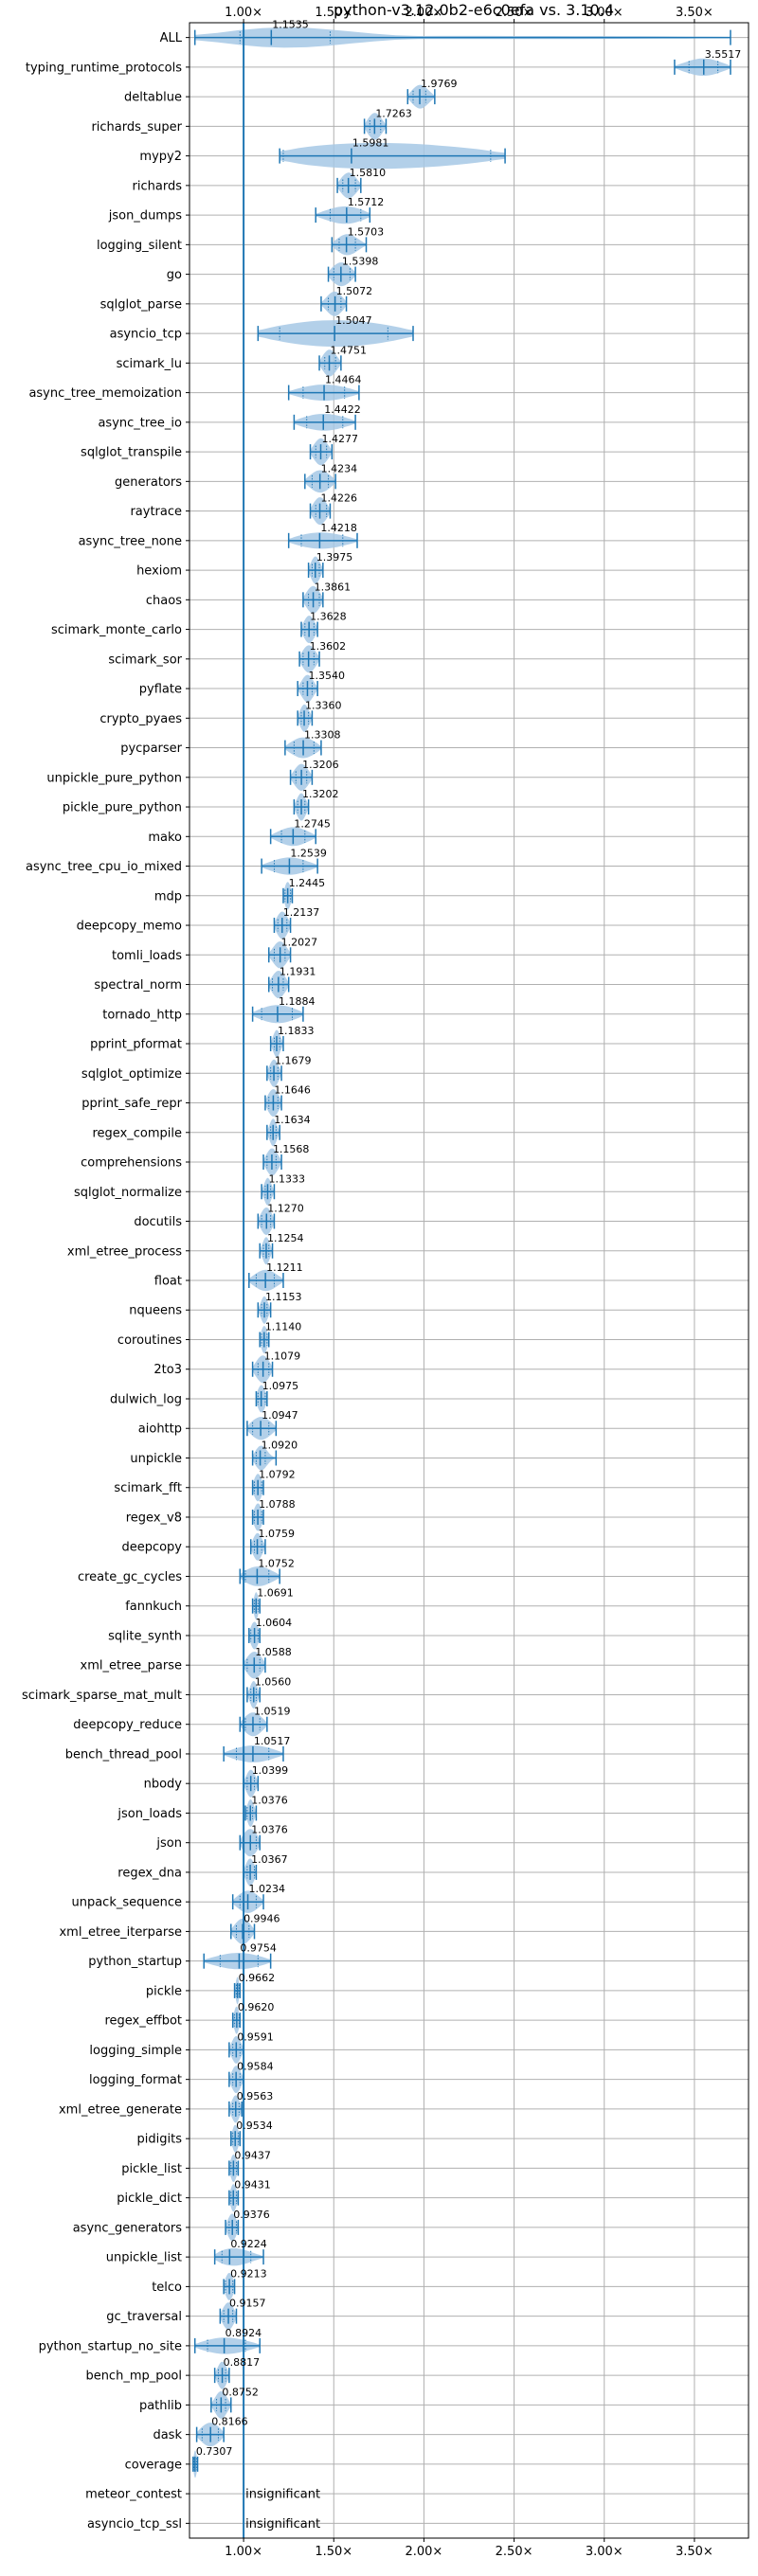  What do you see at coordinates (312, 823) in the screenshot?
I see `median-value-label: 1.2745` at bounding box center [312, 823].